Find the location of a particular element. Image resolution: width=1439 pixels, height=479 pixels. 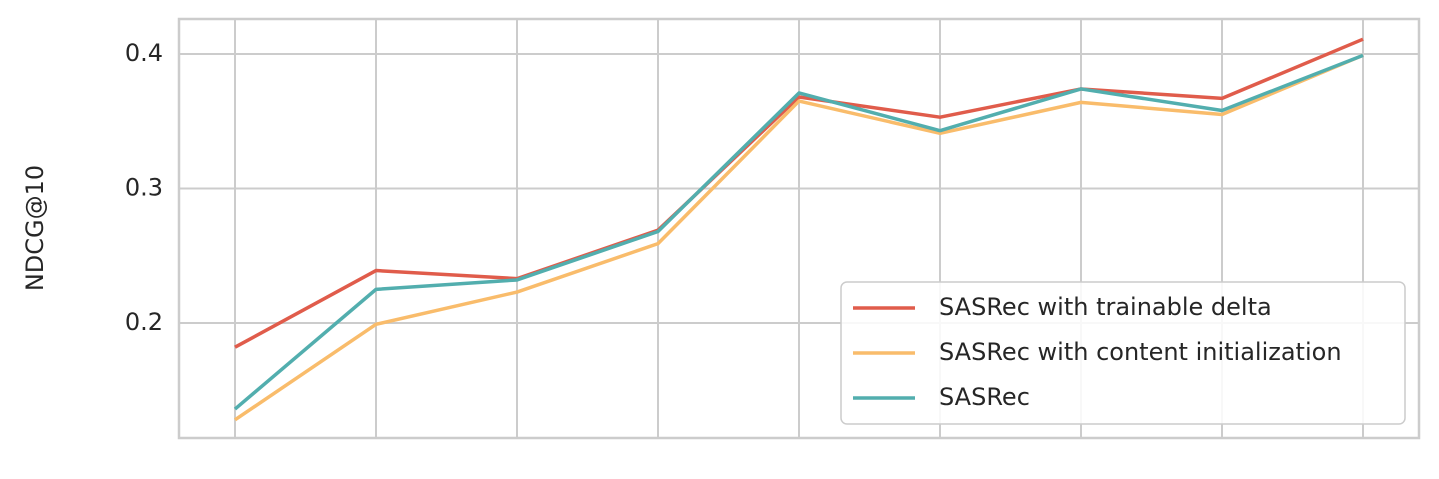

legend-box is located at coordinates (1123, 353).